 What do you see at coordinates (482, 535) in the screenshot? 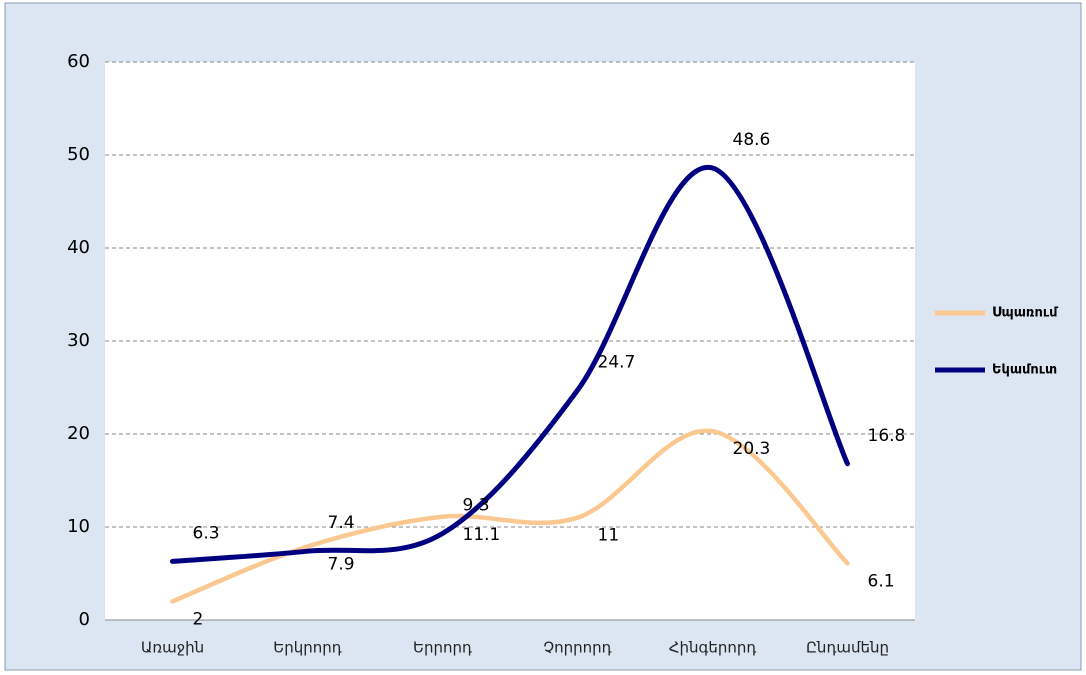
I see `data-label: 11.1` at bounding box center [482, 535].